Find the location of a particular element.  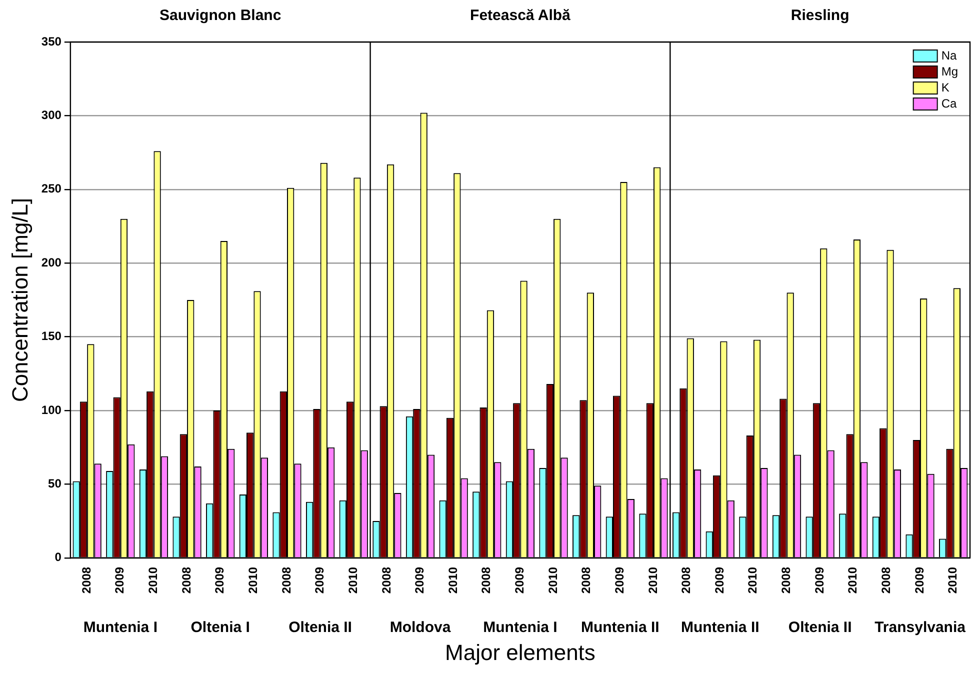

x-axis-title: Major elements is located at coordinates (520, 652).